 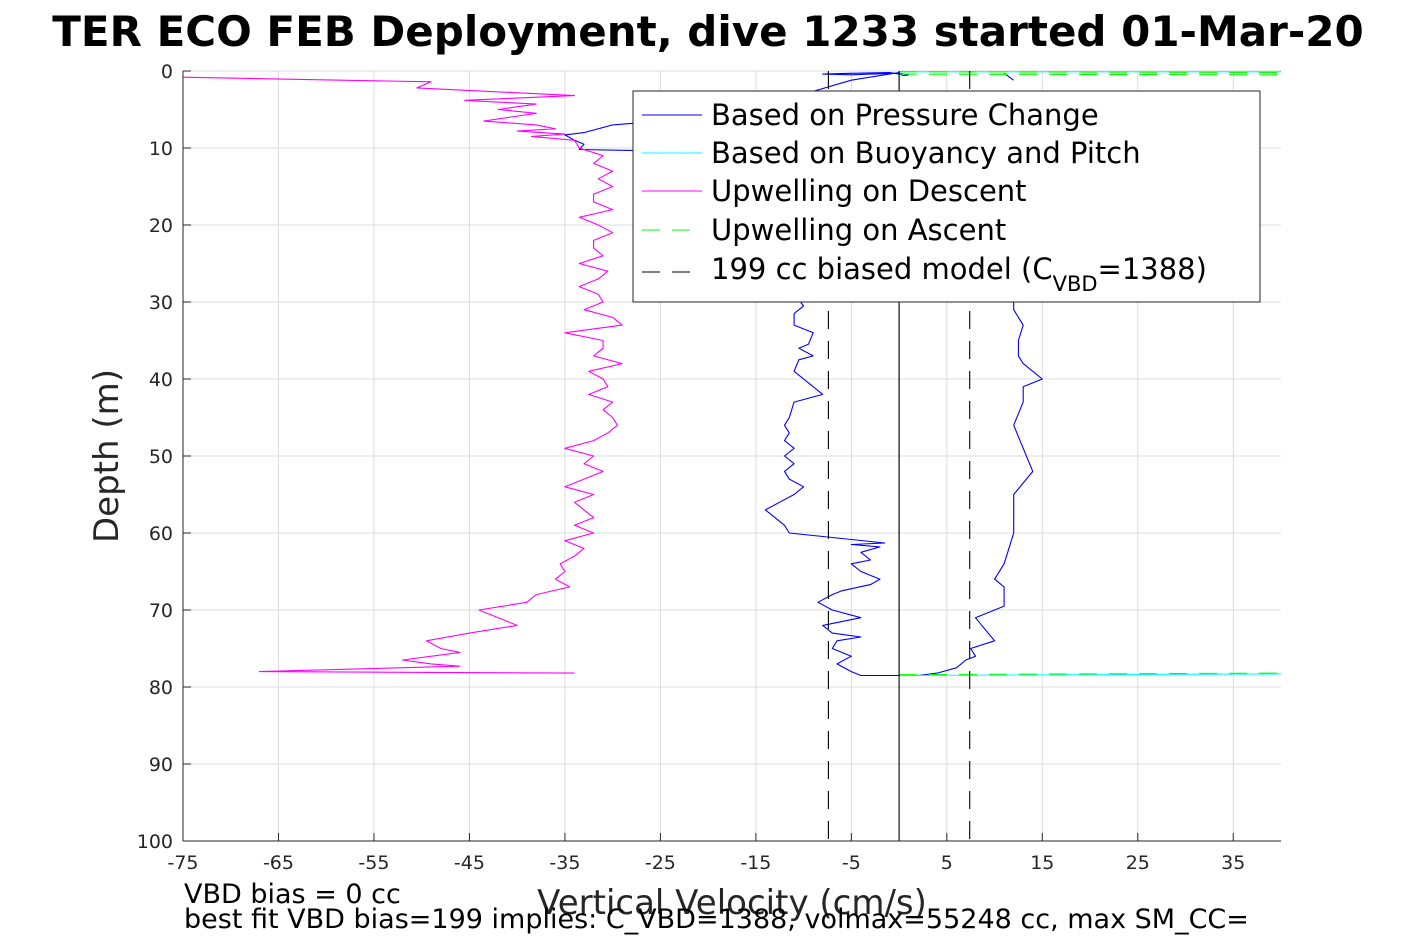 I want to click on x-axis-label: Vertical Velocity (cm/s), so click(x=732, y=903).